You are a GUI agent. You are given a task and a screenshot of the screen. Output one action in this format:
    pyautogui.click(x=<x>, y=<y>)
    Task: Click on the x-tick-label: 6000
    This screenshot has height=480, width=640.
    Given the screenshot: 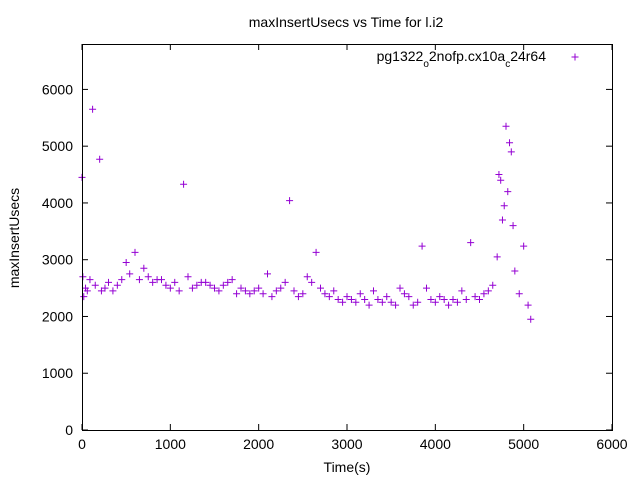 What is the action you would take?
    pyautogui.click(x=611, y=444)
    